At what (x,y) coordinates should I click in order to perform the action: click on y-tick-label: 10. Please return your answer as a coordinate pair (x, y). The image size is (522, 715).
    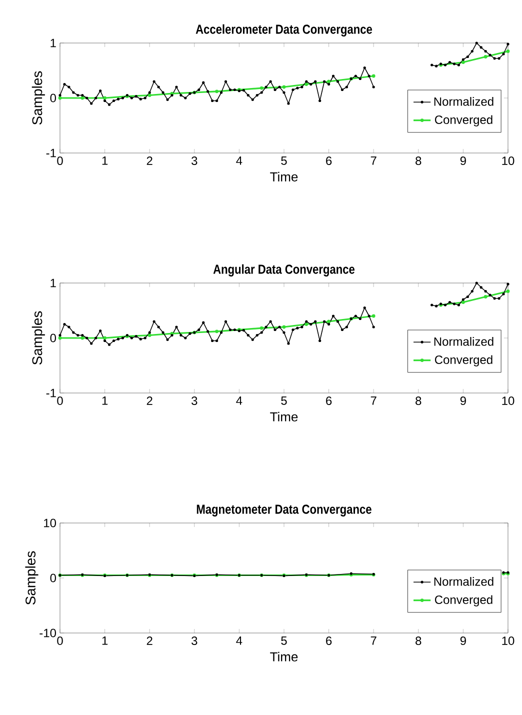
    Looking at the image, I should click on (50, 523).